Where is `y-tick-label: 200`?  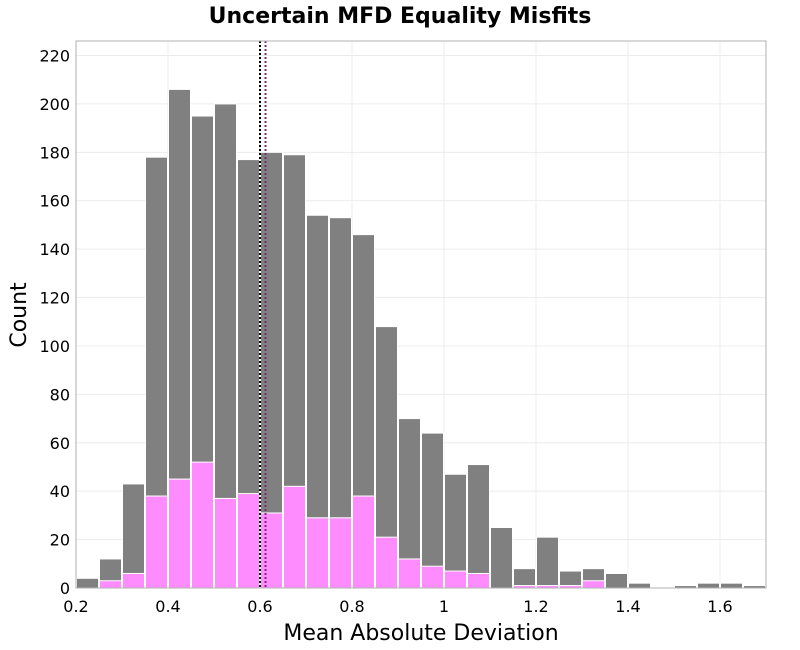 y-tick-label: 200 is located at coordinates (54, 104).